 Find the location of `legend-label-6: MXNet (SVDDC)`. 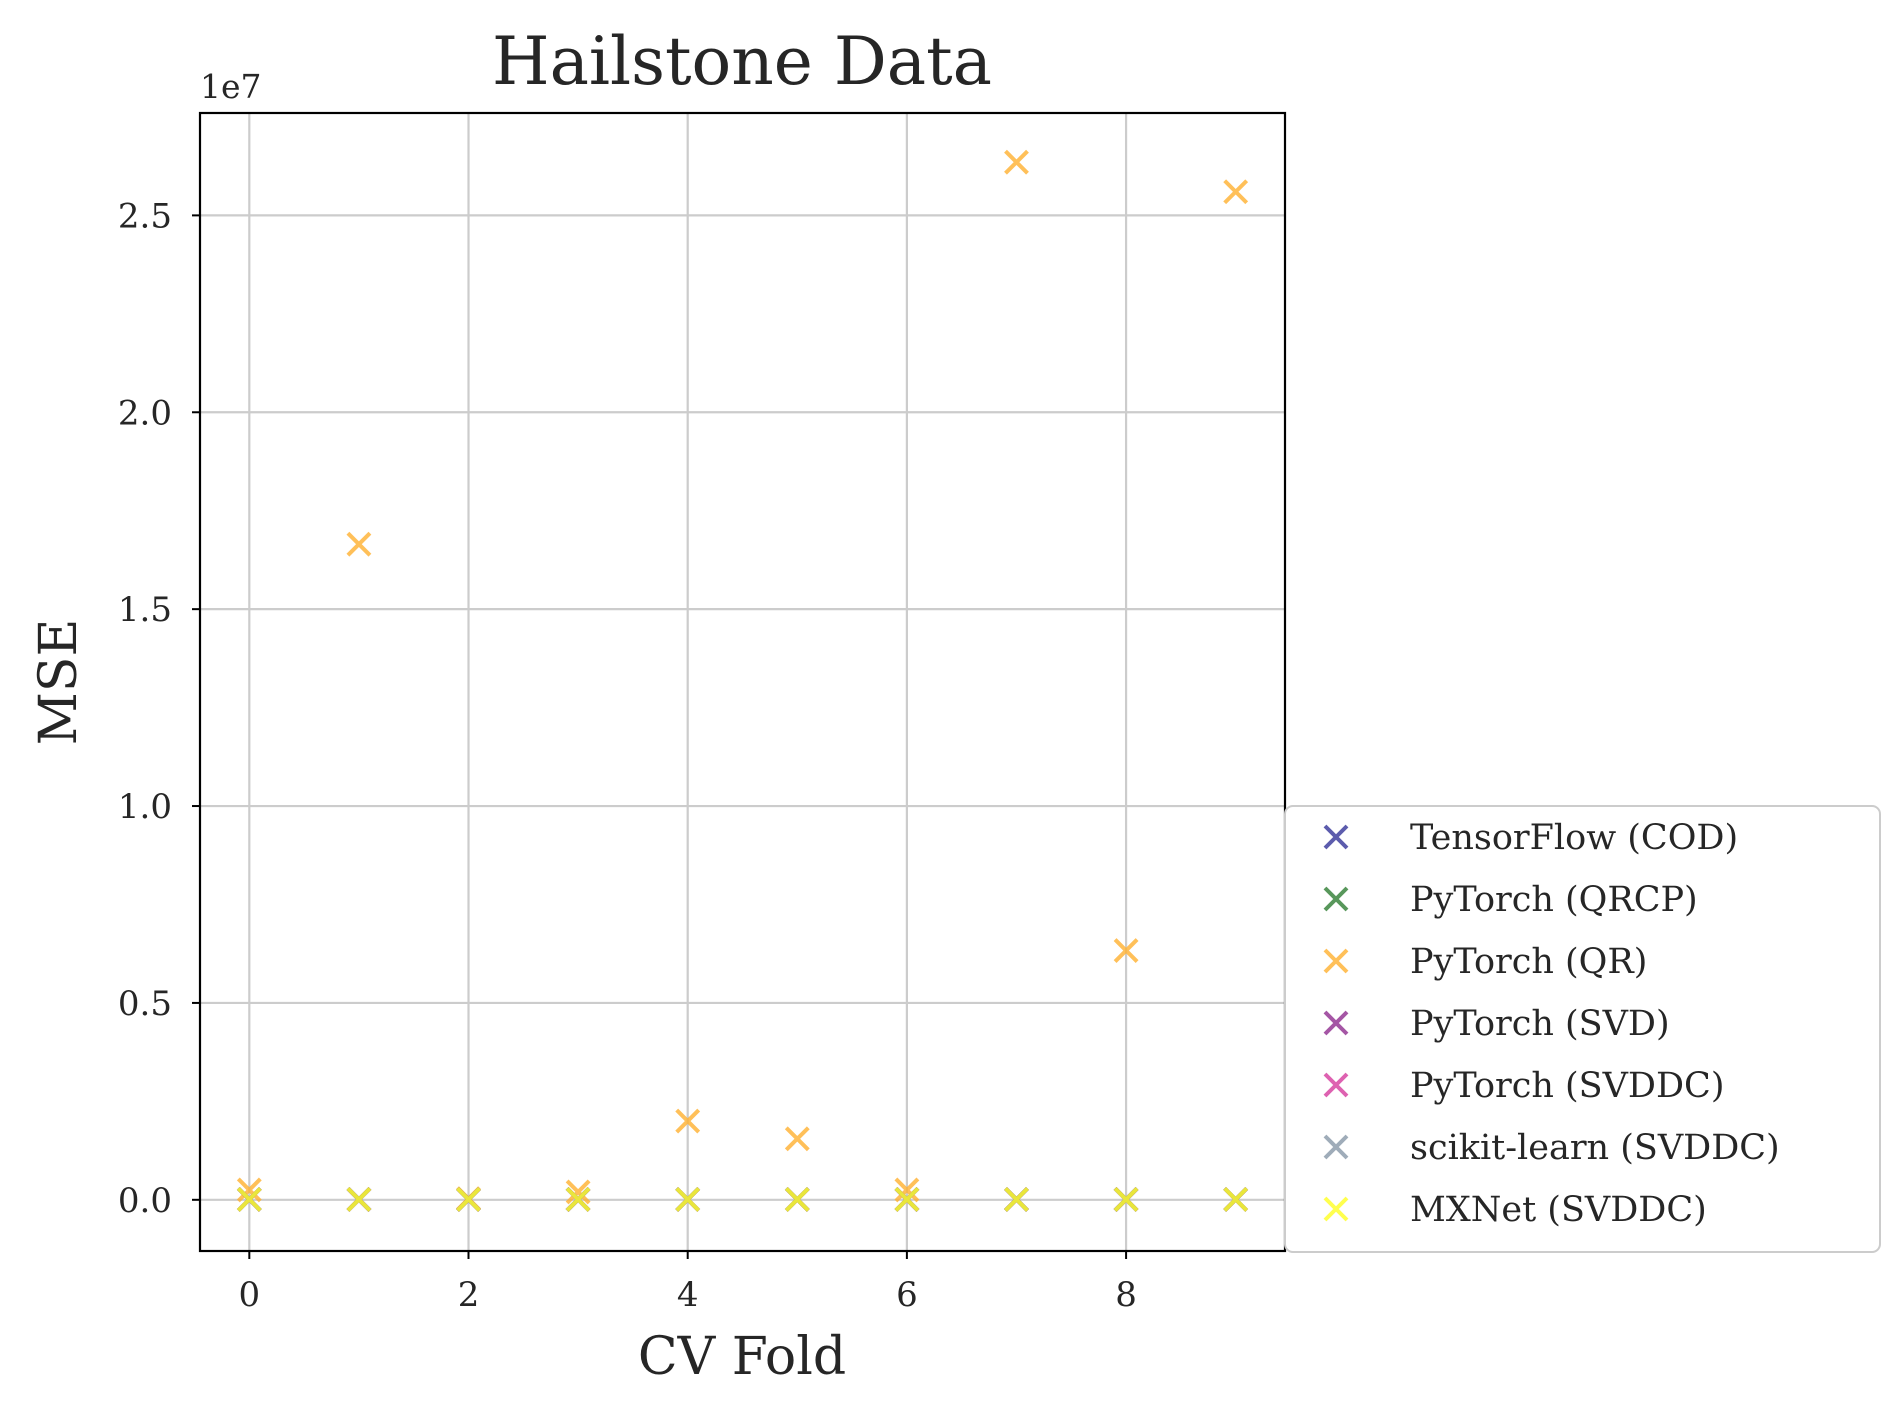

legend-label-6: MXNet (SVDDC) is located at coordinates (1558, 1210).